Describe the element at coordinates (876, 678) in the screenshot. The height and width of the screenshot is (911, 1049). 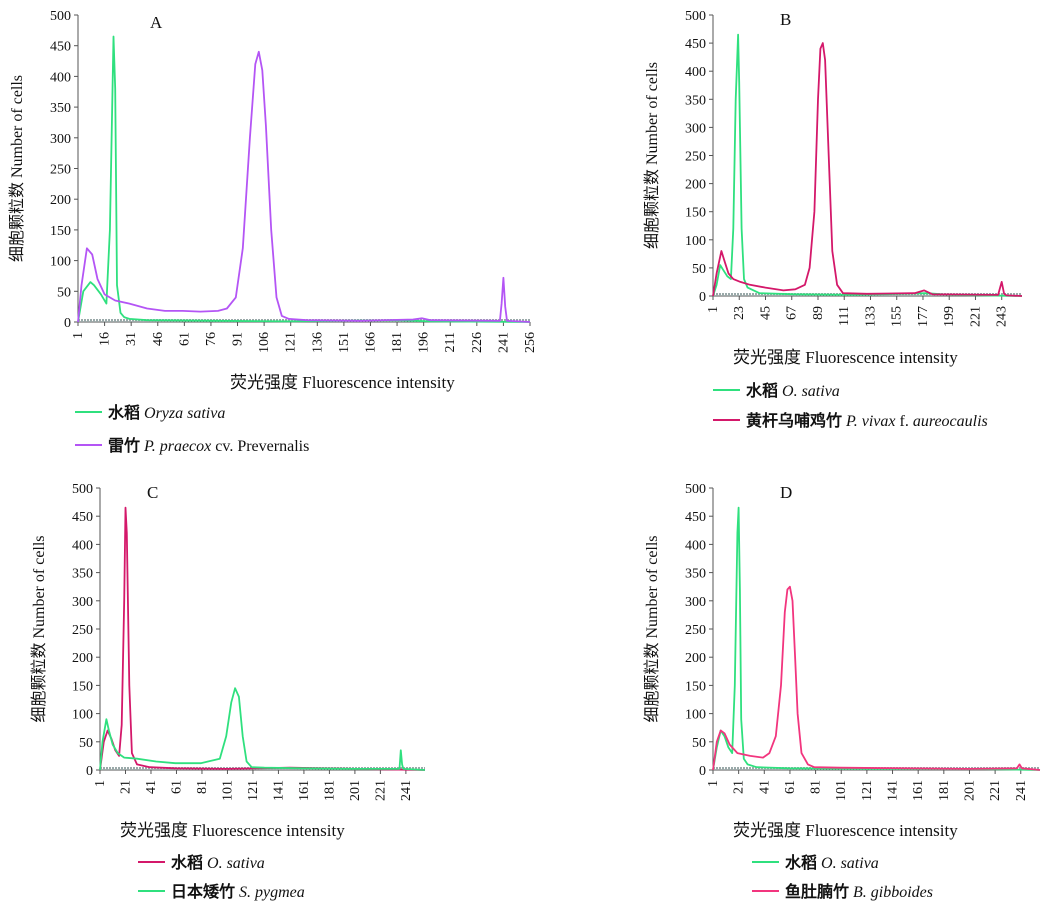
I see `series-line-b-gibboides` at that location.